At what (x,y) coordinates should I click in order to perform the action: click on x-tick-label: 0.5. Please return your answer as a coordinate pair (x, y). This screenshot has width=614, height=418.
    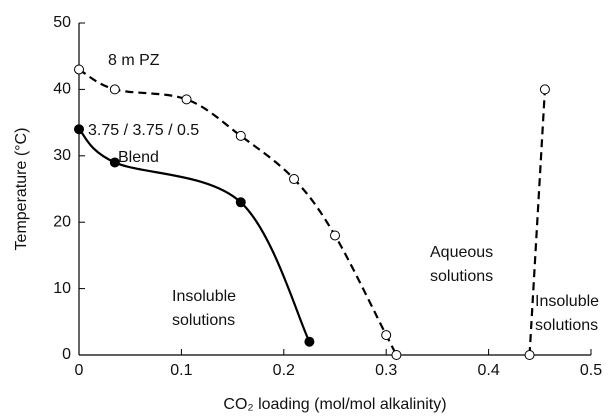
    Looking at the image, I should click on (591, 370).